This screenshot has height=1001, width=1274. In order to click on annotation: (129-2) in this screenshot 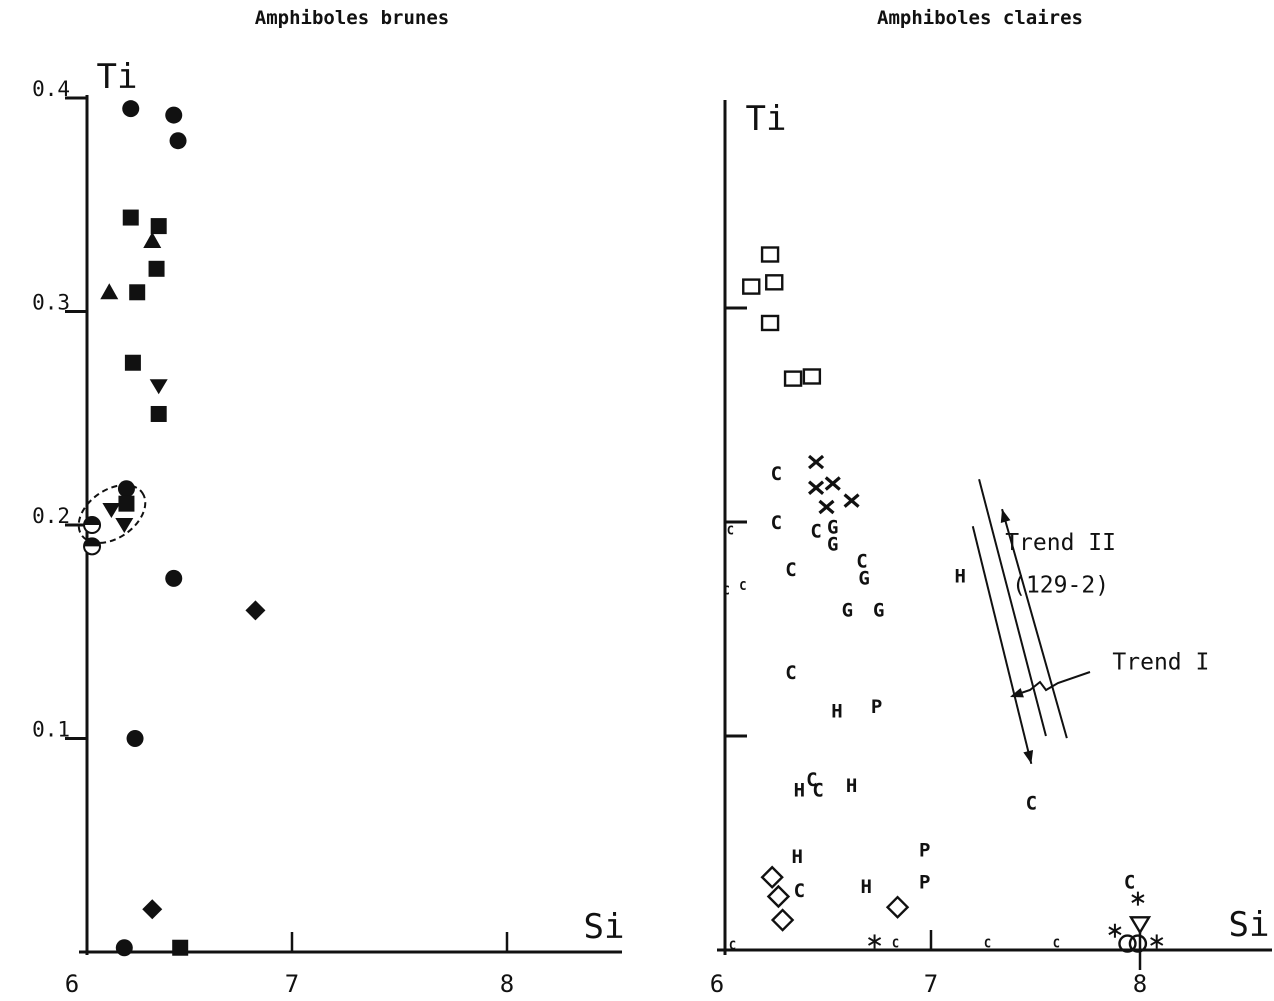, I will do `click(1060, 586)`.